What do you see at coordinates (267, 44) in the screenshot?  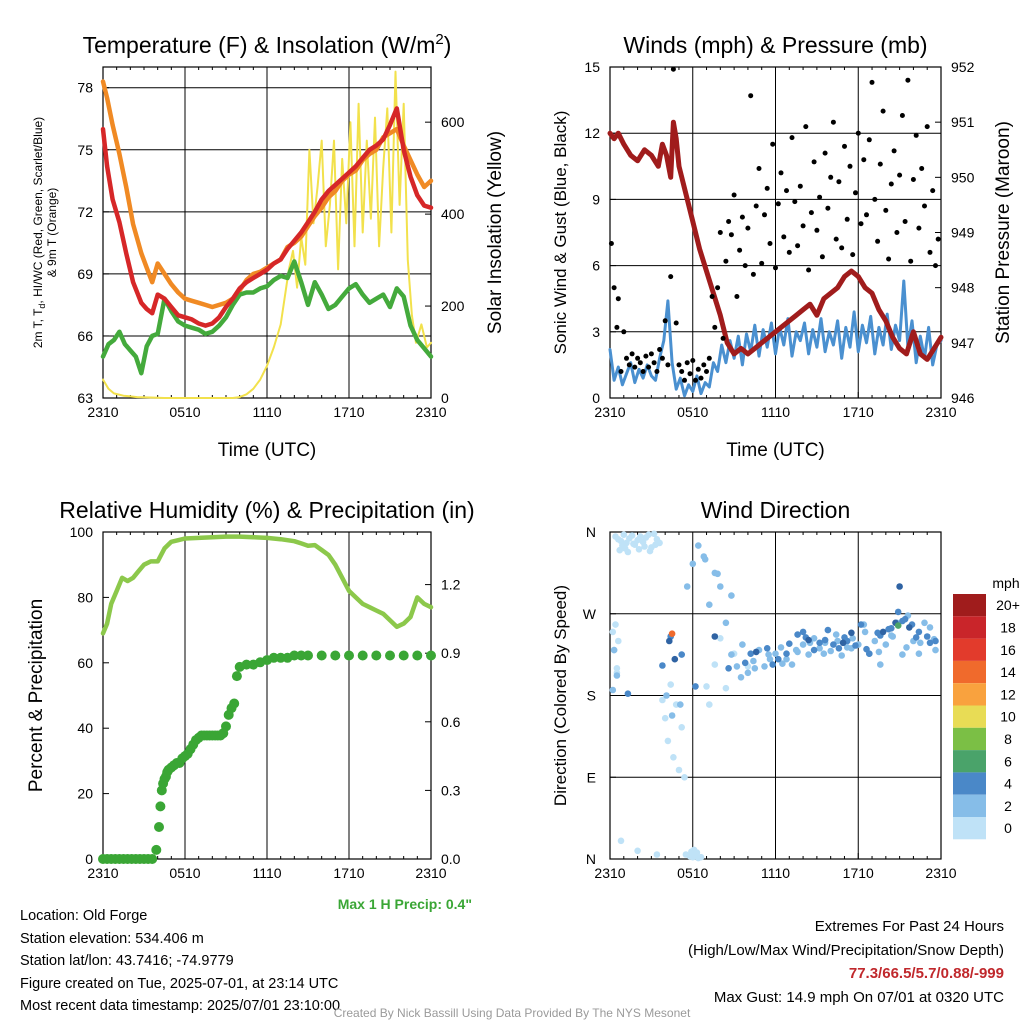 I see `panel-title: Temperature (F) & Insolation (W/m2)` at bounding box center [267, 44].